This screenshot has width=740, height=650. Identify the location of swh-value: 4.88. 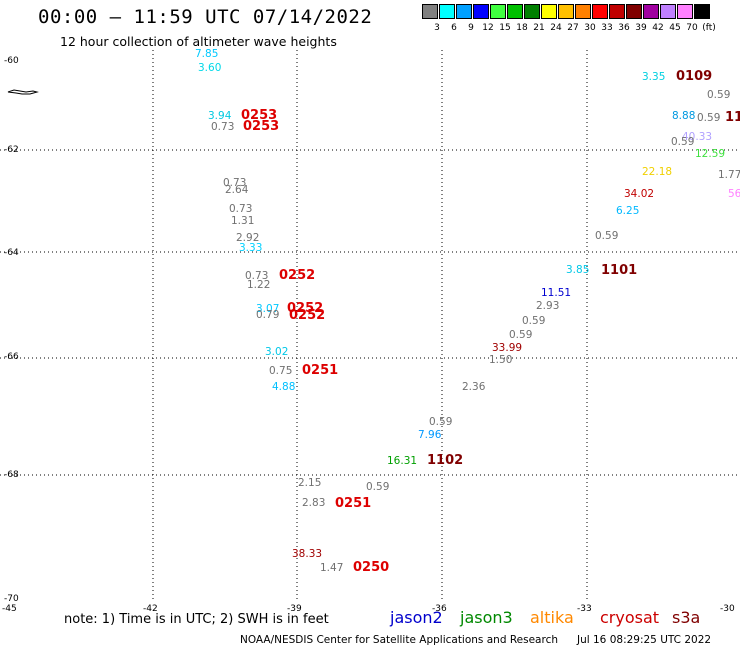
(284, 387).